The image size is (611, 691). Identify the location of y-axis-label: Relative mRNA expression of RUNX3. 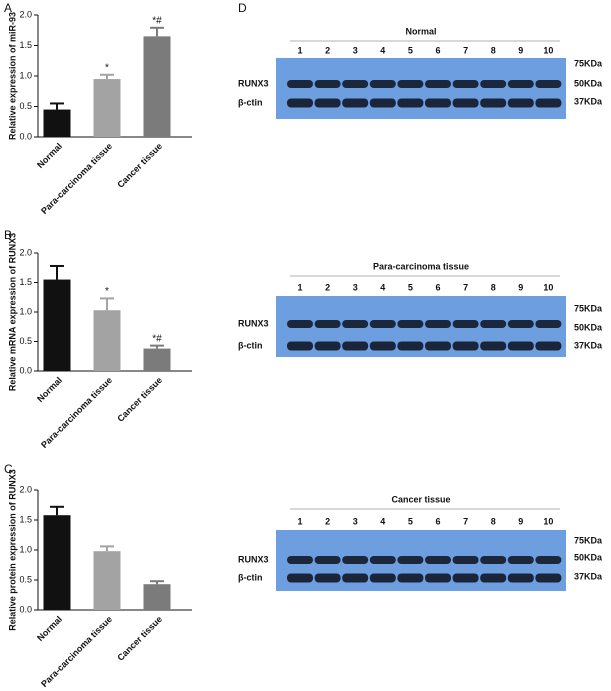
(12, 312).